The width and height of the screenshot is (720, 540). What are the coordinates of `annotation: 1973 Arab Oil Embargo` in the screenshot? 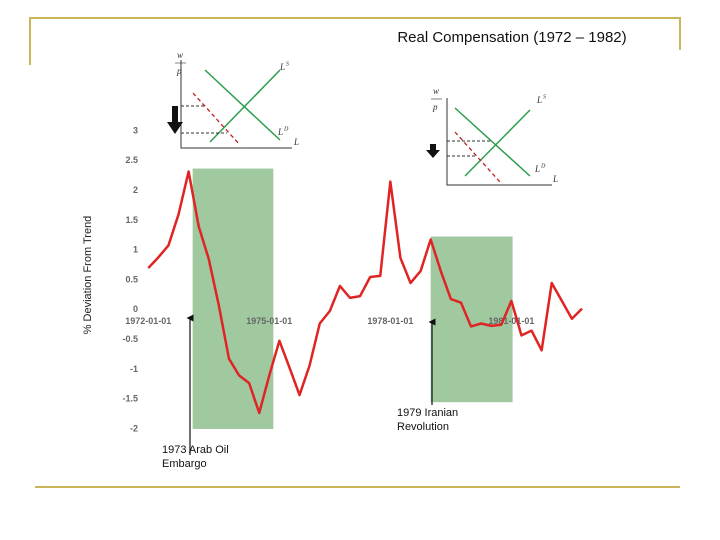 It's located at (195, 457).